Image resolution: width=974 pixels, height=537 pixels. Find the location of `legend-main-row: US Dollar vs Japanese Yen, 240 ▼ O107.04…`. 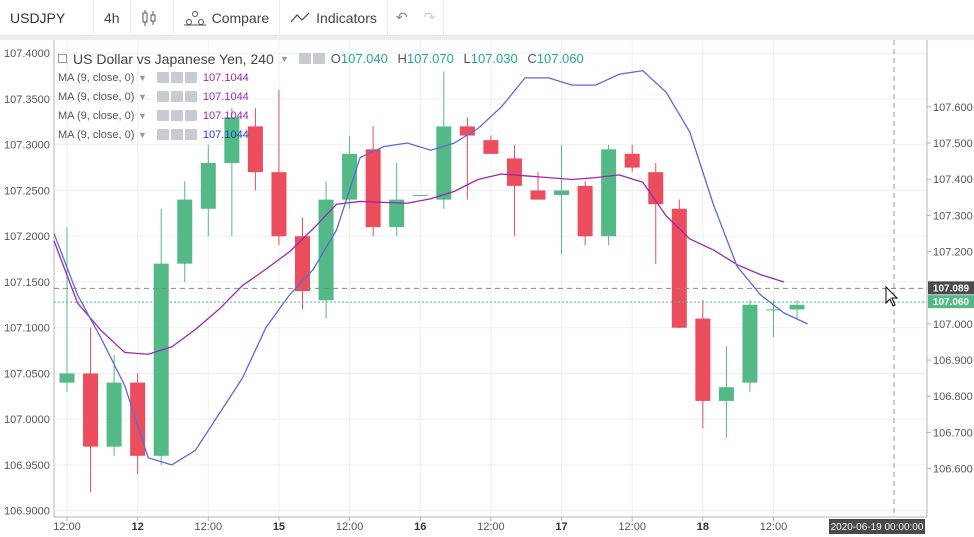

legend-main-row: US Dollar vs Japanese Yen, 240 ▼ O107.04… is located at coordinates (324, 58).